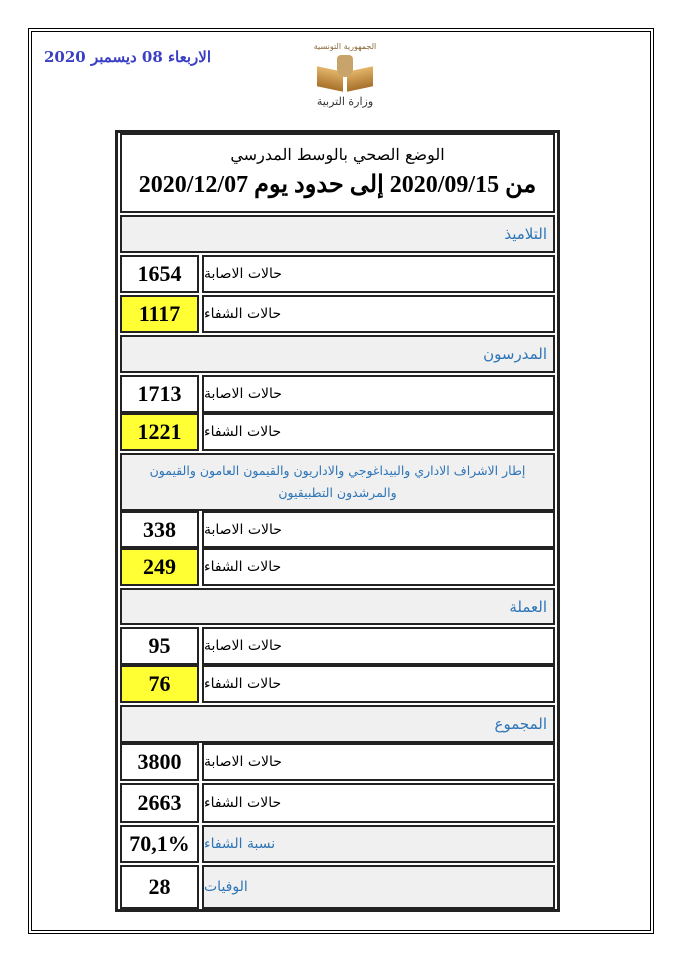 This screenshot has height=960, width=679. I want to click on students-recoveries: 1117, so click(159, 314).